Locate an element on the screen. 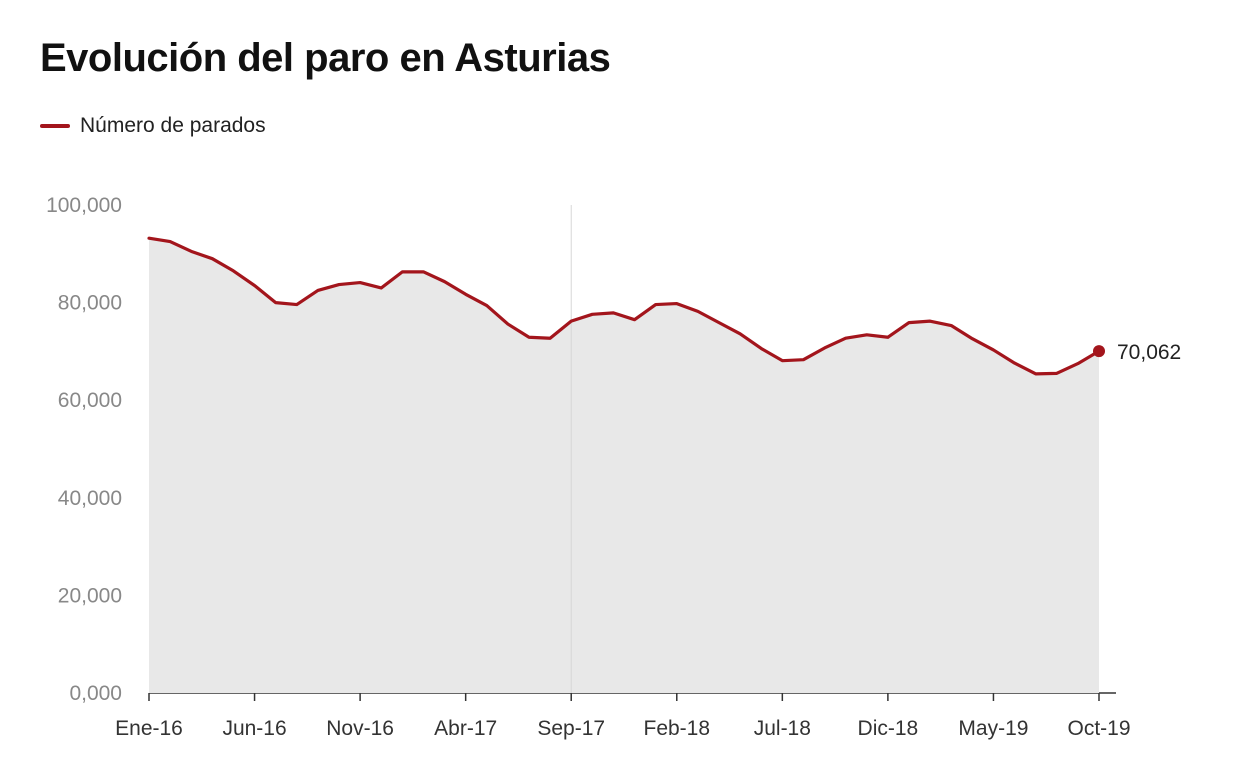  y-tick-label: 20,000 is located at coordinates (90, 595).